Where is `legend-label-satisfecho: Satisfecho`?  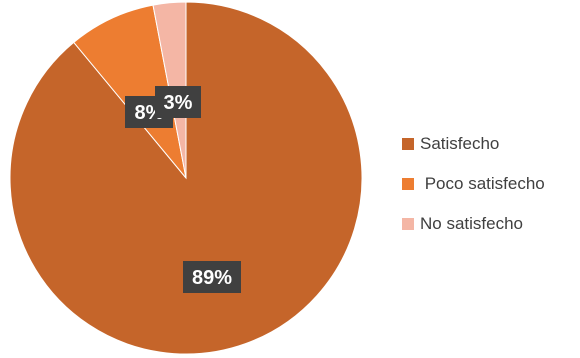 legend-label-satisfecho: Satisfecho is located at coordinates (460, 143).